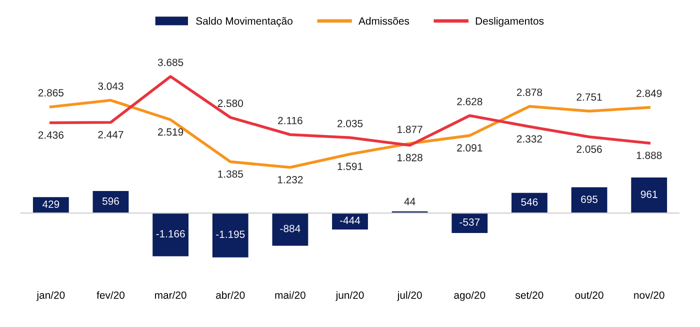 Image resolution: width=700 pixels, height=327 pixels. Describe the element at coordinates (649, 156) in the screenshot. I see `data-label: 1.888` at that location.